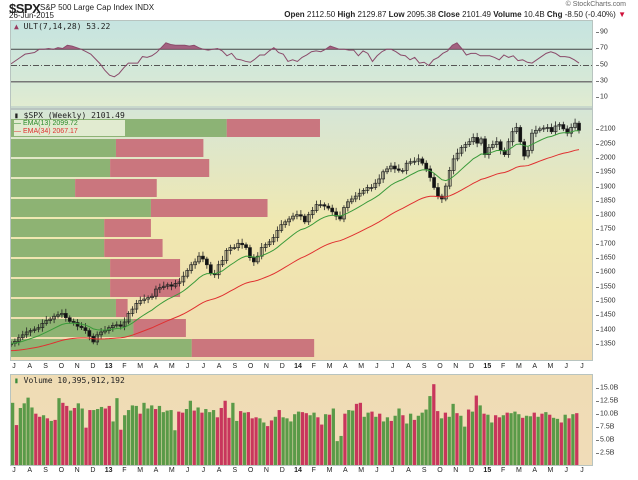  I want to click on ema13-legend-text: EMA(13) 2099.72, so click(50, 123).